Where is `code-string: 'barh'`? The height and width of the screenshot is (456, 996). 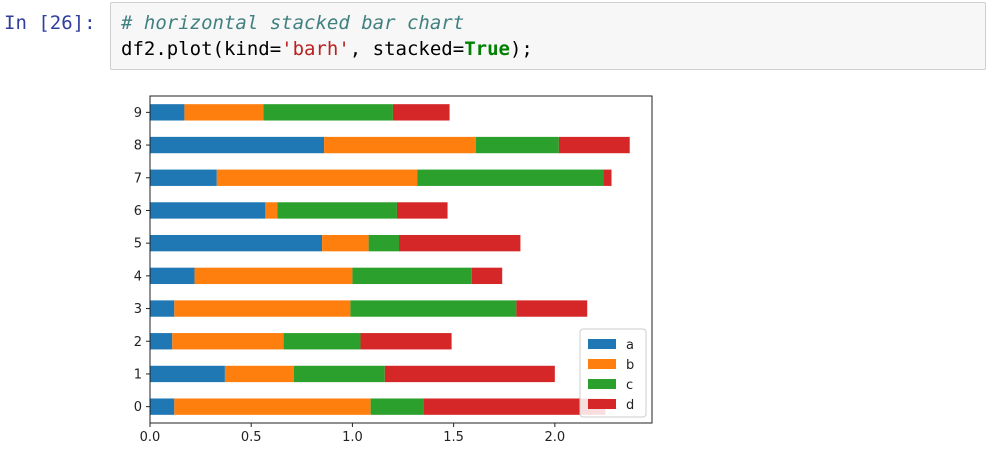
code-string: 'barh' is located at coordinates (315, 49).